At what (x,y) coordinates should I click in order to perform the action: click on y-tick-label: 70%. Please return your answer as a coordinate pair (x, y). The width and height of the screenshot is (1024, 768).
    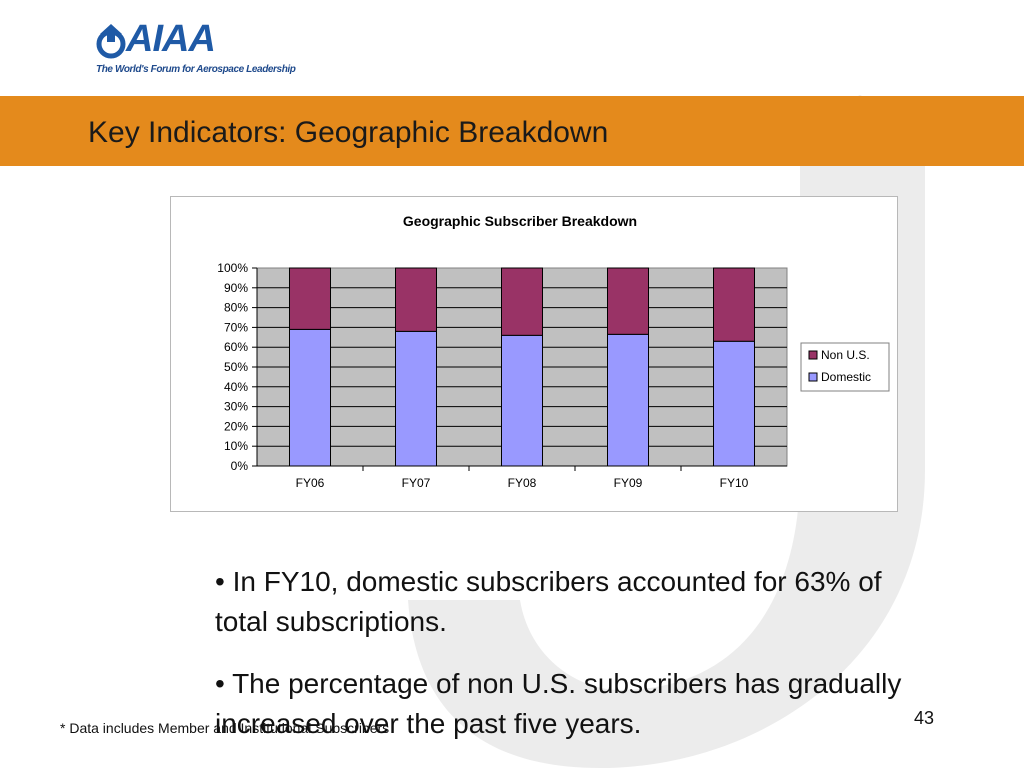
    Looking at the image, I should click on (236, 327).